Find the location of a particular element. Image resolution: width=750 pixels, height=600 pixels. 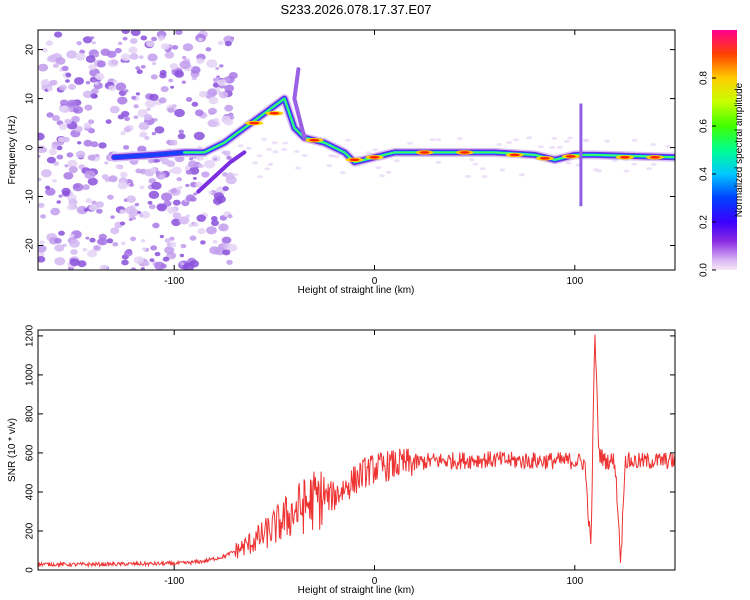

spectrogram-x-tick-label: 0 is located at coordinates (375, 281).